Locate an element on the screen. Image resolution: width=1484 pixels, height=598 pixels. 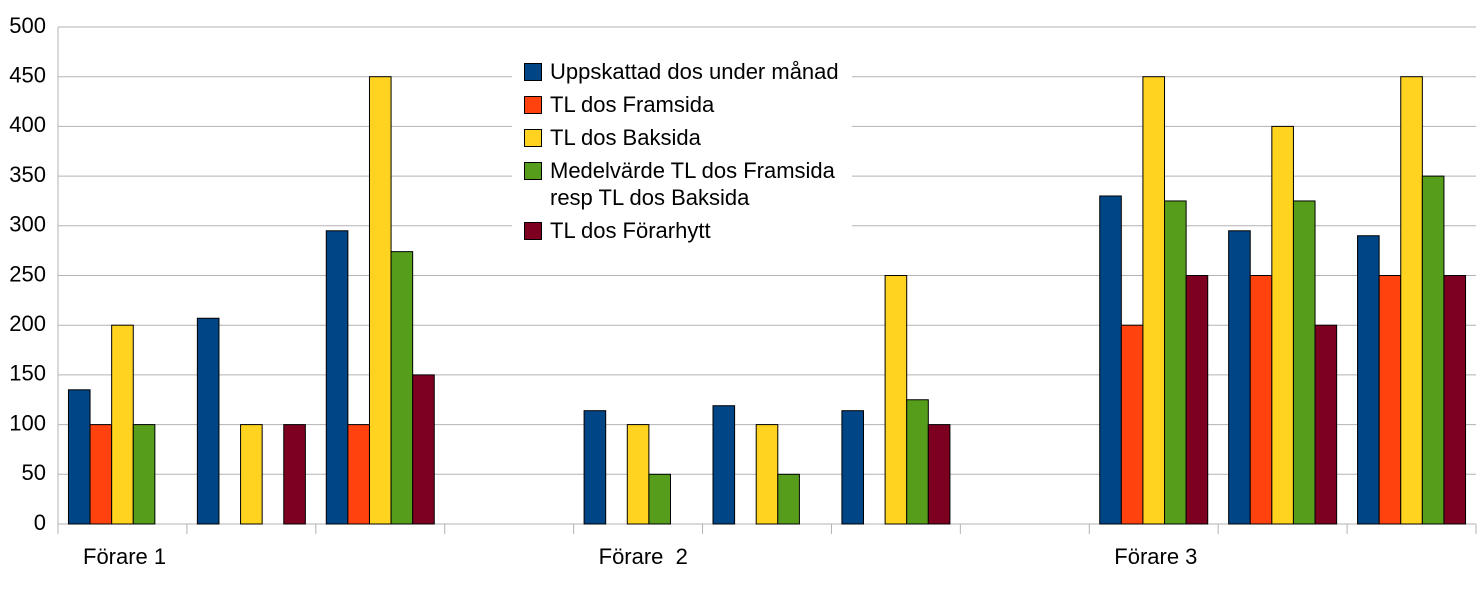
y-tick-label: 200 is located at coordinates (27, 323).